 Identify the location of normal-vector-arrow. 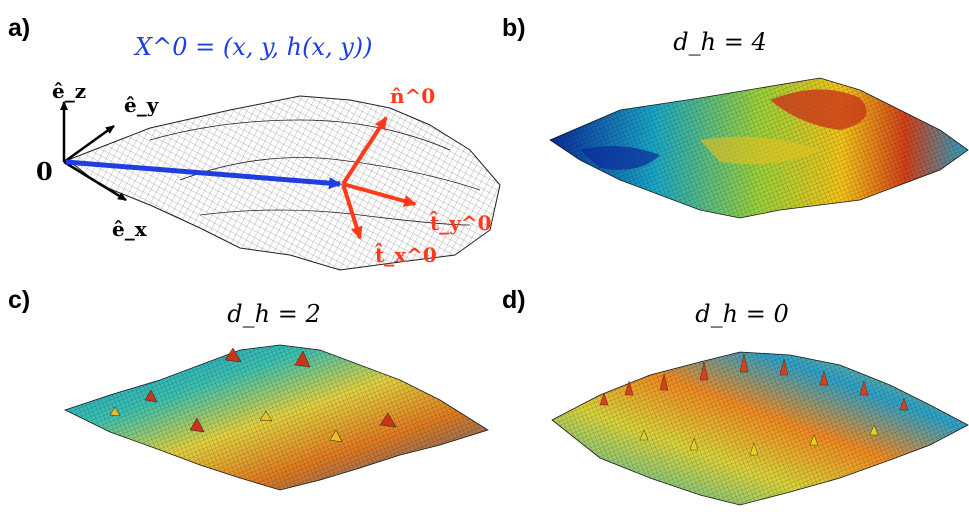
(364, 151).